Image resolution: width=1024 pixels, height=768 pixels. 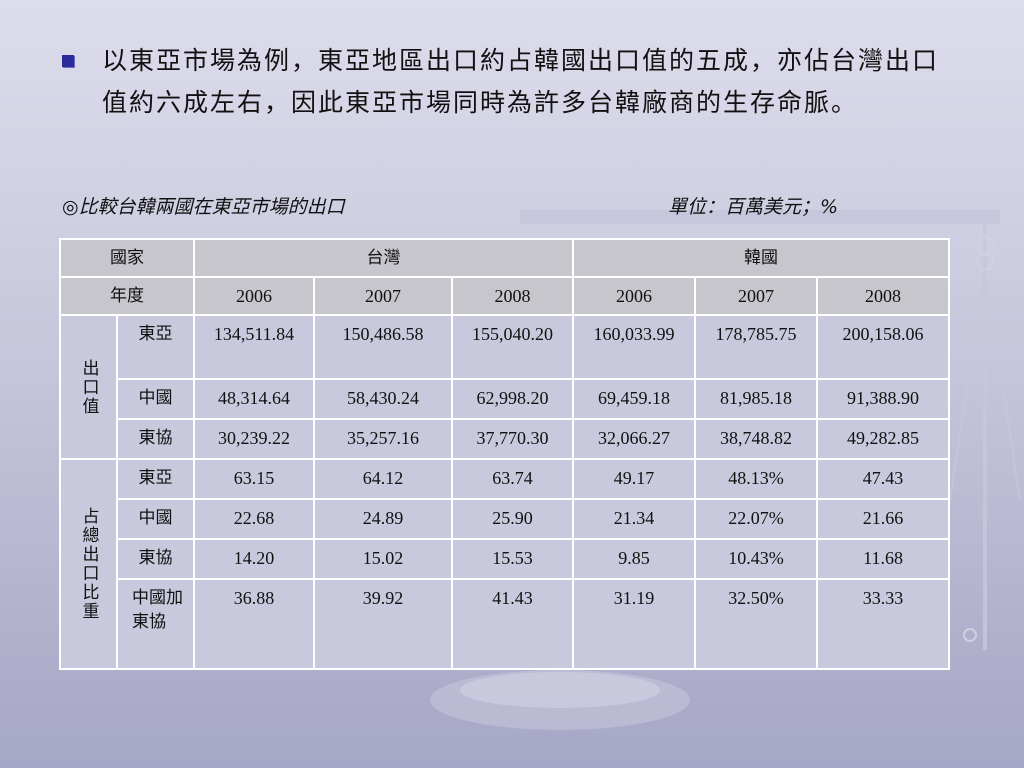 What do you see at coordinates (254, 399) in the screenshot?
I see `value-cell: 48,314.64` at bounding box center [254, 399].